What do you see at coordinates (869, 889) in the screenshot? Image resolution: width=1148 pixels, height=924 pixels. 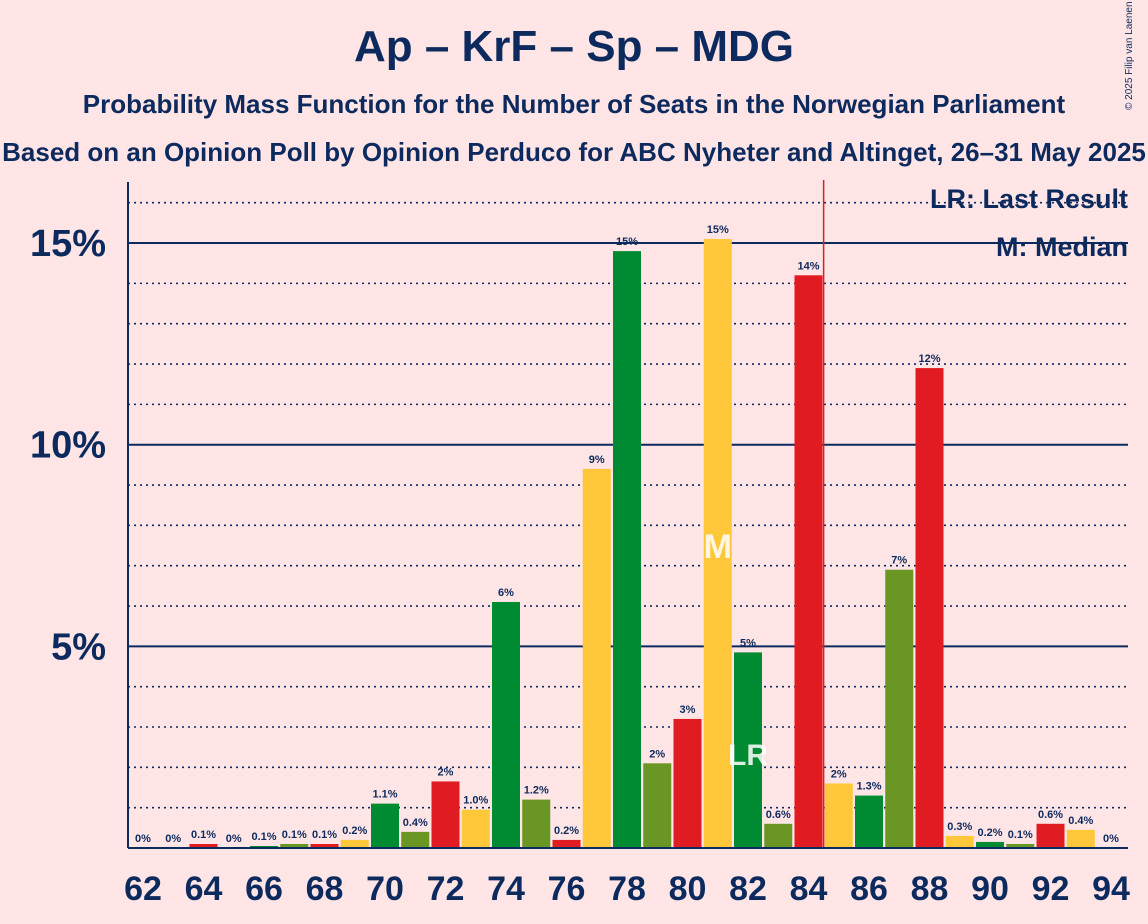 I see `x-tick-label: 86` at bounding box center [869, 889].